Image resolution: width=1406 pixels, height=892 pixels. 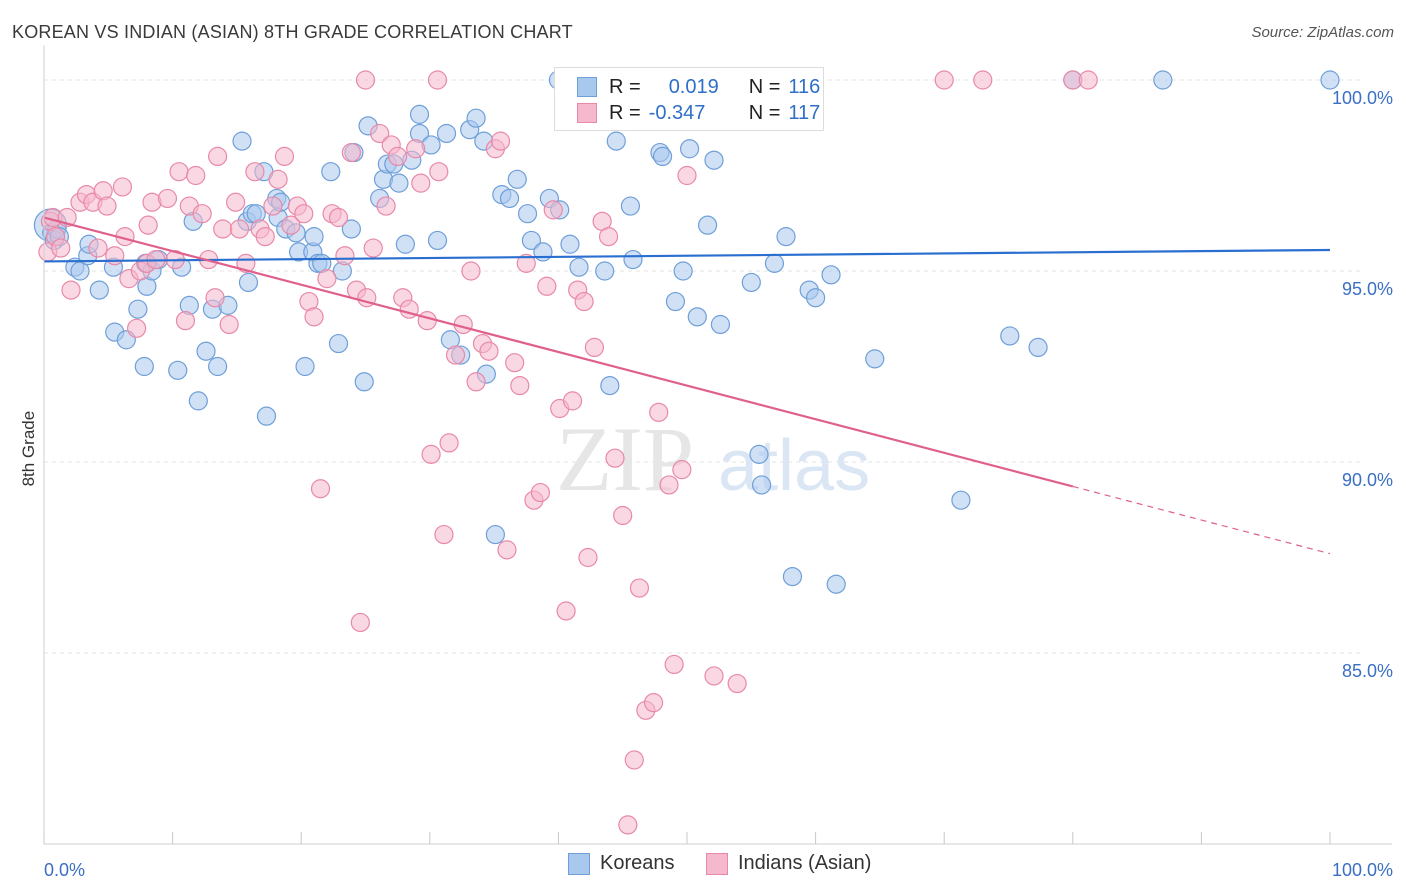 What do you see at coordinates (587, 113) in the screenshot?
I see `indian-swatch` at bounding box center [587, 113].